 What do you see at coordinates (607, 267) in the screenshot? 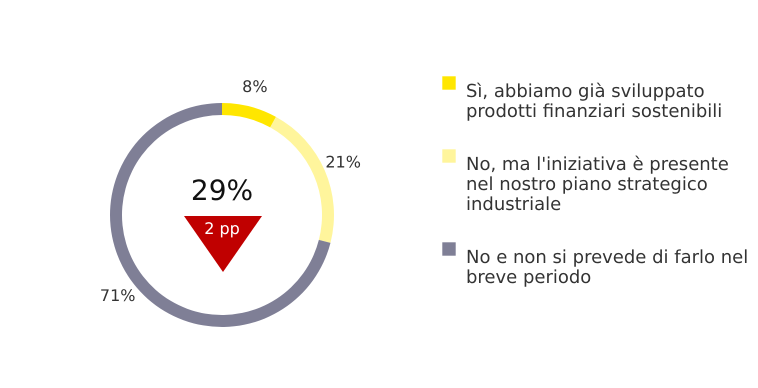
I see `legend-label: No e non si prevede di farlo nel breve periodo` at bounding box center [607, 267].